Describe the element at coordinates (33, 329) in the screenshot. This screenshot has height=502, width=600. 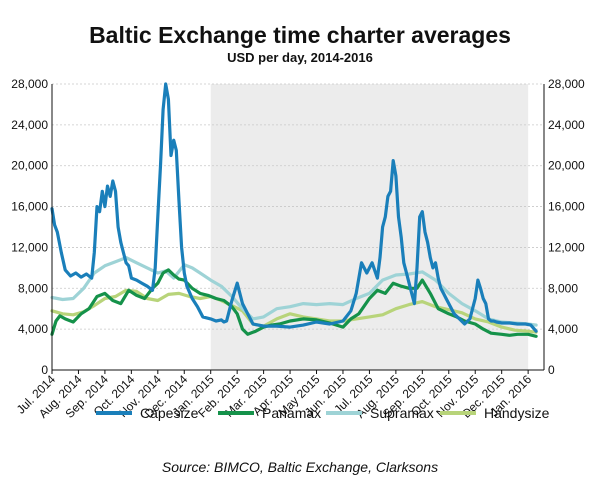
I see `y-tick-label-left: 4,000` at that location.